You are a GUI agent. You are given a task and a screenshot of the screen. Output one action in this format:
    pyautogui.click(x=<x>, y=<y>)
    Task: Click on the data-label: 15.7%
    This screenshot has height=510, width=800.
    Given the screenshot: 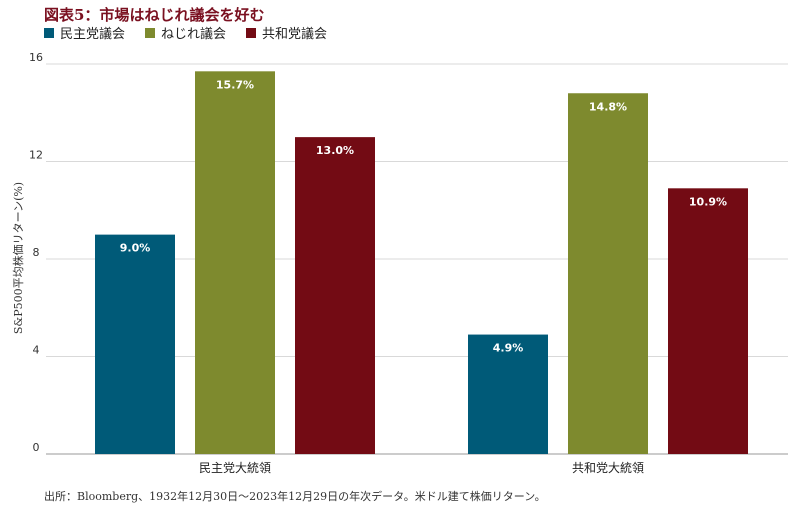 What is the action you would take?
    pyautogui.click(x=235, y=84)
    